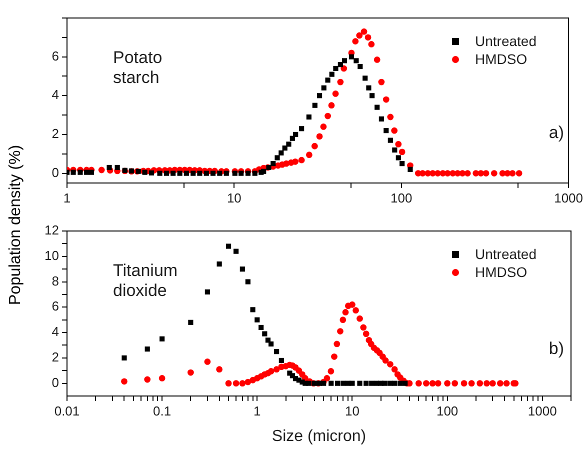 The height and width of the screenshot is (450, 586). I want to click on annotation: Titanium dioxide, so click(146, 281).